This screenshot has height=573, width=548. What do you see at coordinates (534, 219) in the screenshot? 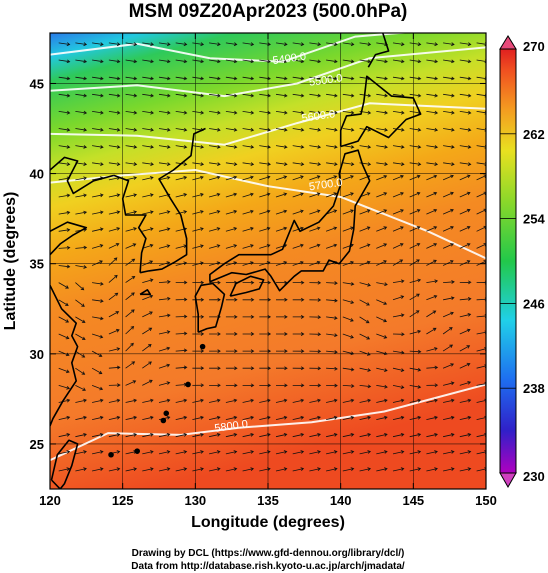
I see `colorbar-tick-label-254: 254` at bounding box center [534, 219].